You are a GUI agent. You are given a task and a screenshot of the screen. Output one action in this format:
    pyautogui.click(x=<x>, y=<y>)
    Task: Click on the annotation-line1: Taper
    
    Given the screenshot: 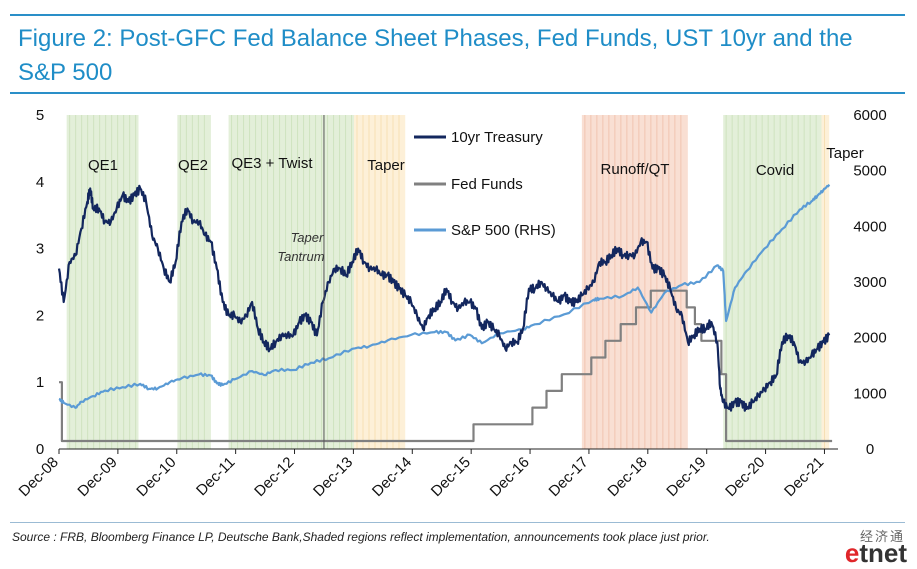 What is the action you would take?
    pyautogui.click(x=307, y=237)
    